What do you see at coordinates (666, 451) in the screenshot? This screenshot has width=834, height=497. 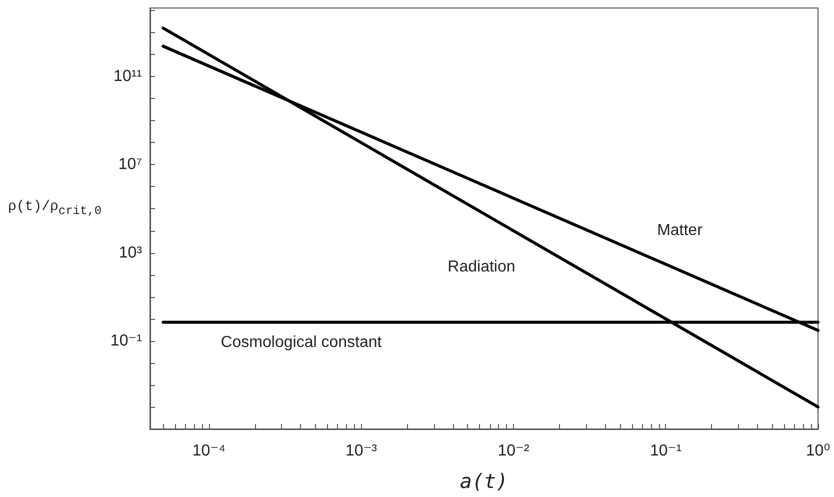 I see `x-tick-label: 10⁻¹` at bounding box center [666, 451].